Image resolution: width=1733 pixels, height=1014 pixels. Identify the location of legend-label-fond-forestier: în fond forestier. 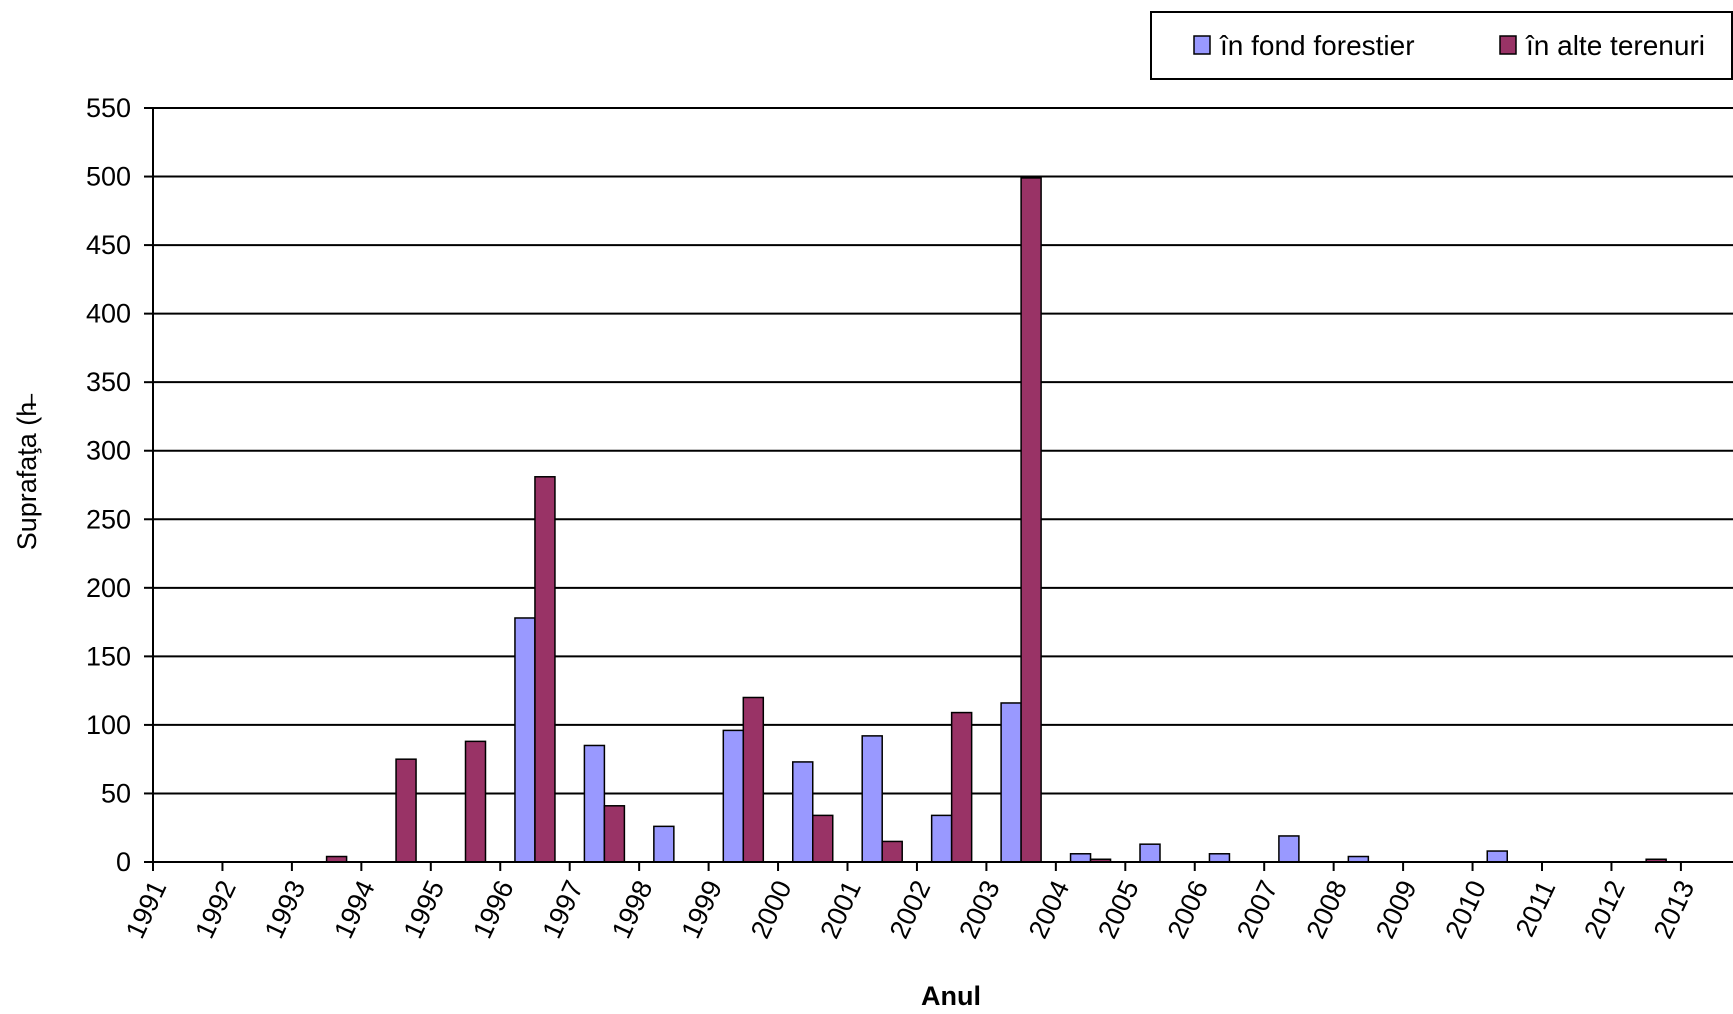
(1317, 45).